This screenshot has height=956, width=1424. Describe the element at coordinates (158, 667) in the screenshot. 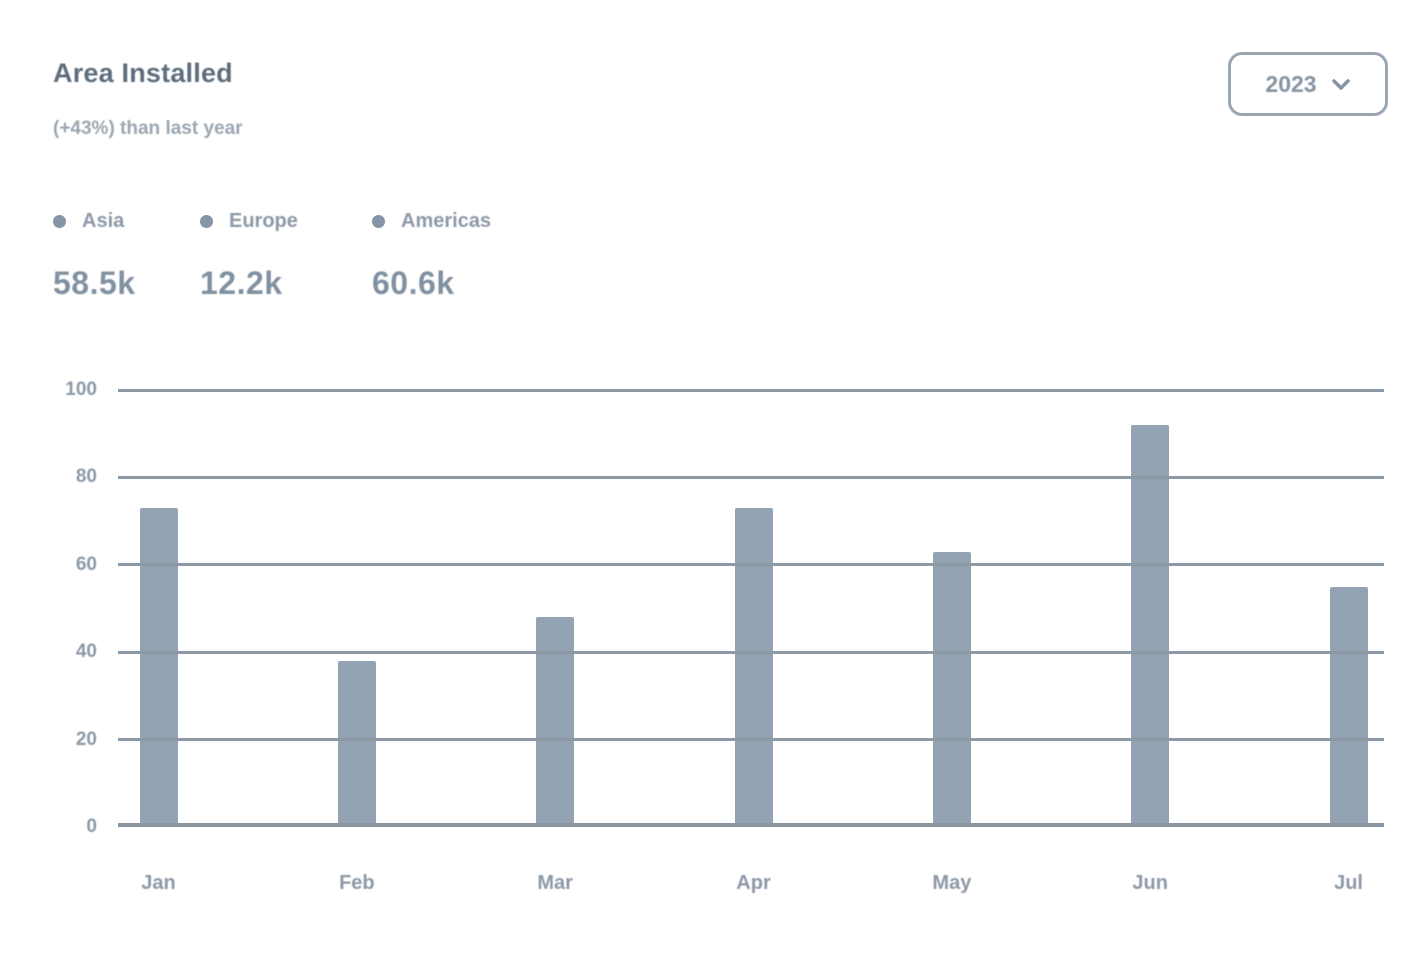

I see `bar-jan` at that location.